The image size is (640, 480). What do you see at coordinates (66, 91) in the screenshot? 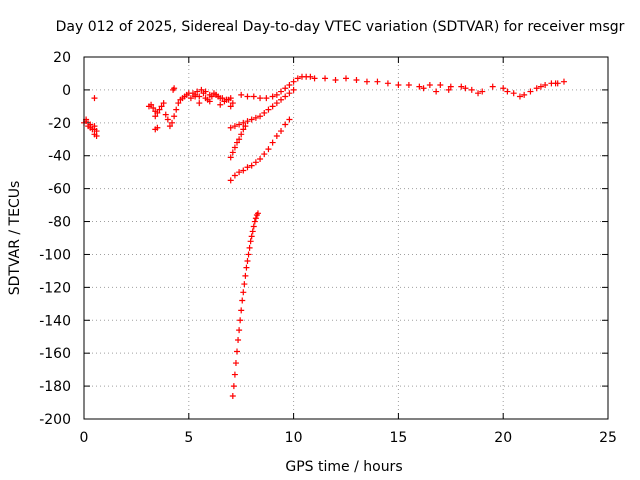
I see `y-tick-label: 0` at bounding box center [66, 91].